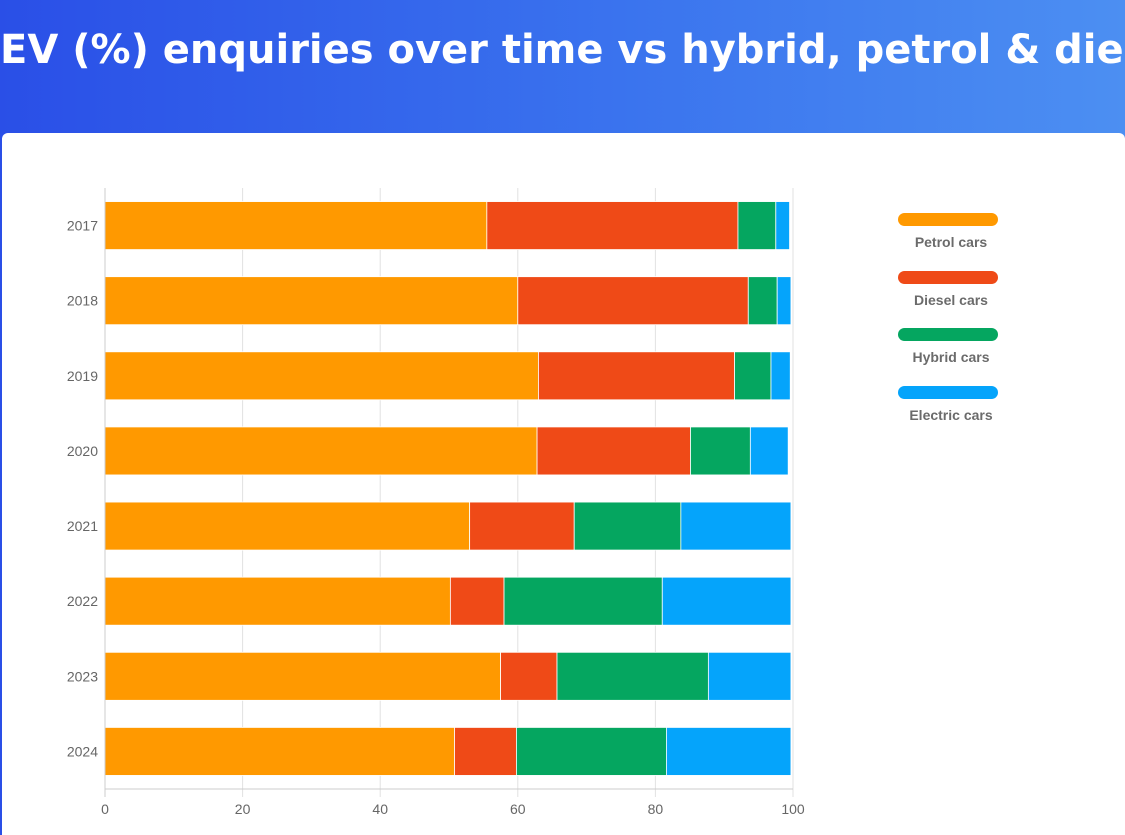 The image size is (1125, 835). What do you see at coordinates (729, 751) in the screenshot?
I see `bar-2024-electric-cars` at bounding box center [729, 751].